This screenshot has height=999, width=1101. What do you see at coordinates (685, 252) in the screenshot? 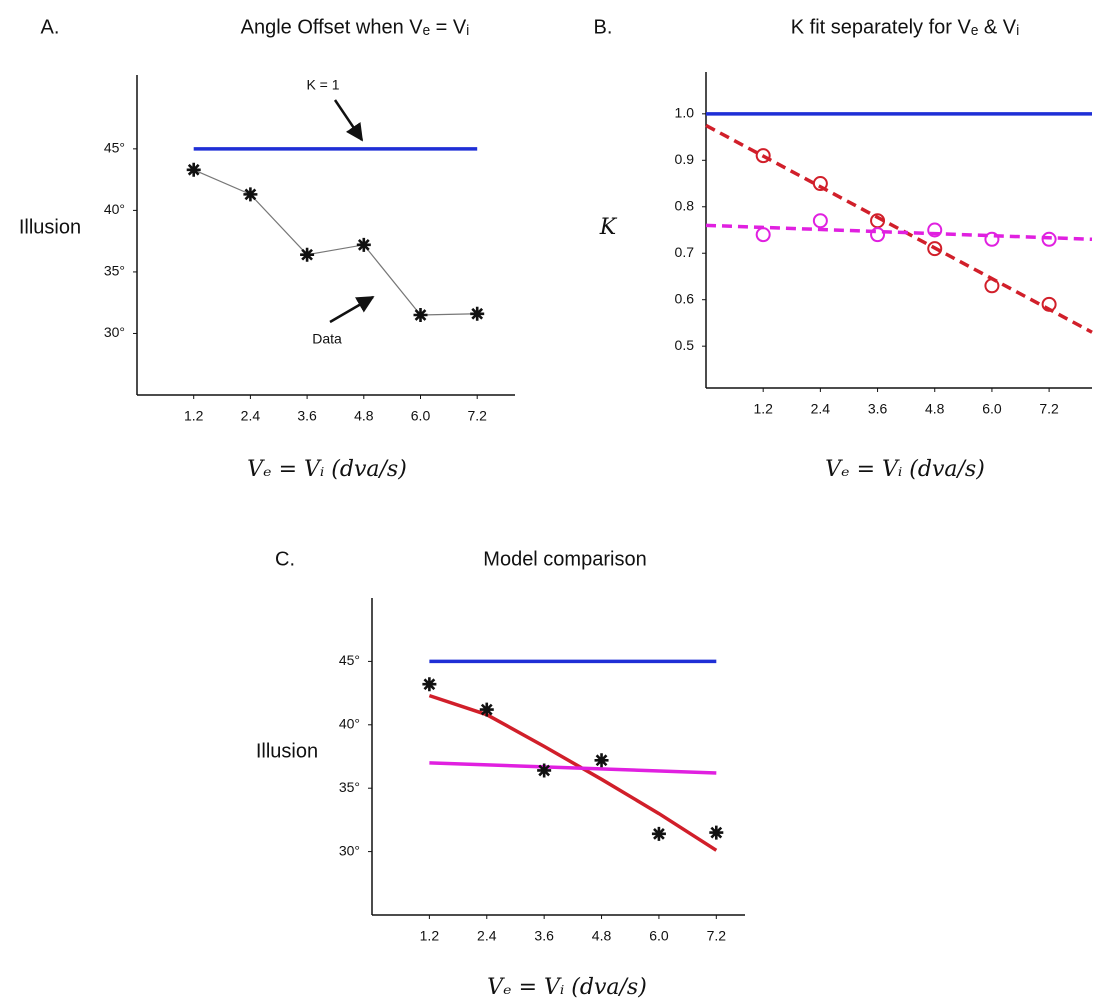
I see `y-tick-label: 0.7` at bounding box center [685, 252].